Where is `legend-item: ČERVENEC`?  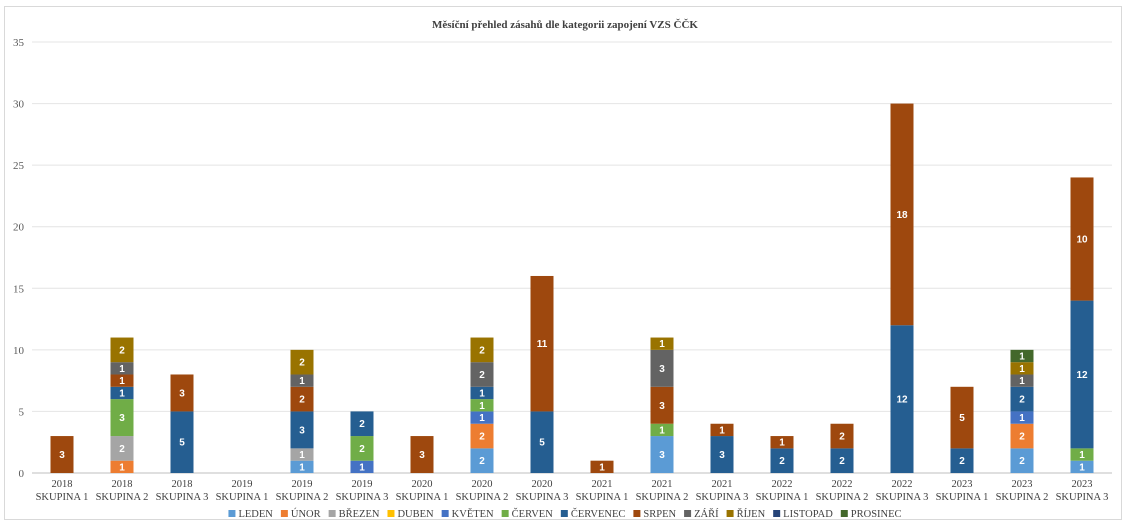 legend-item: ČERVENEC is located at coordinates (593, 514).